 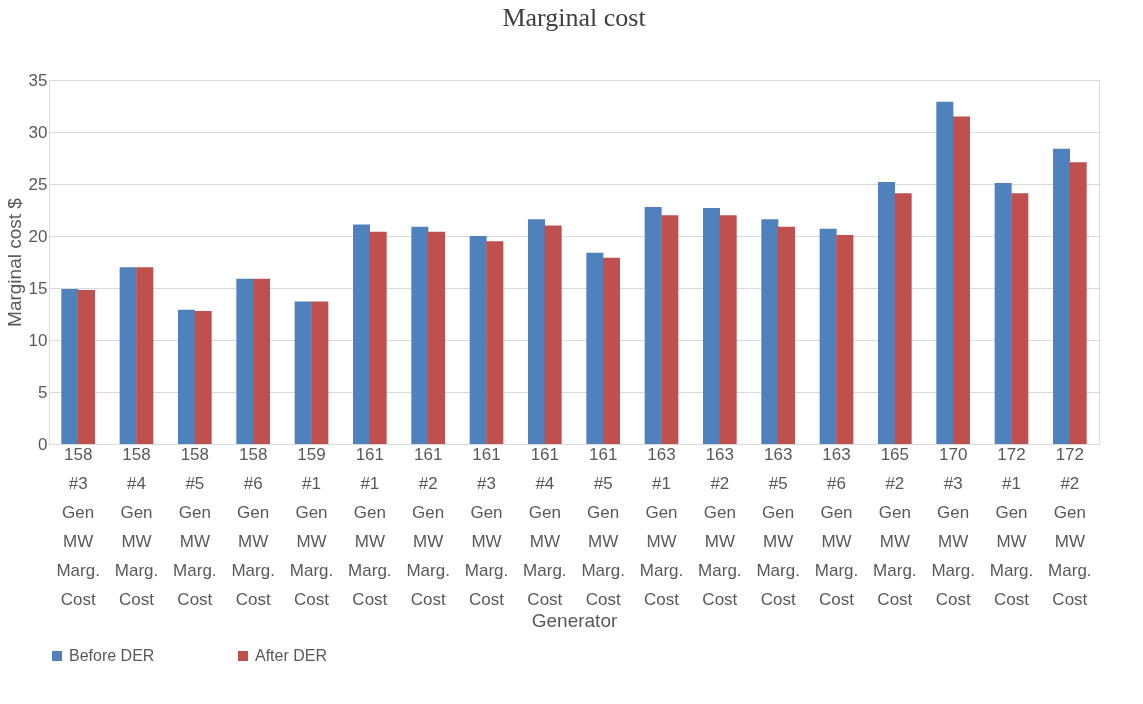 What do you see at coordinates (38, 340) in the screenshot?
I see `y-tick-label: 10` at bounding box center [38, 340].